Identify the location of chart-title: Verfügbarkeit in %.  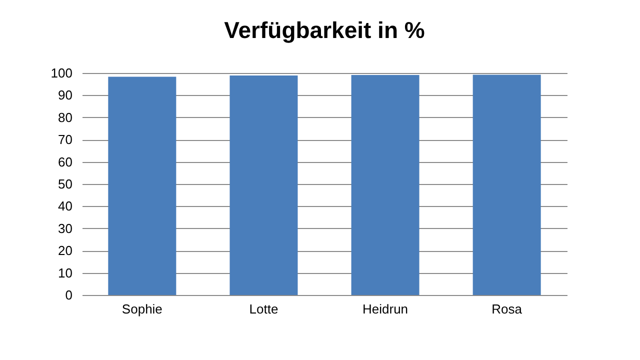
(324, 30).